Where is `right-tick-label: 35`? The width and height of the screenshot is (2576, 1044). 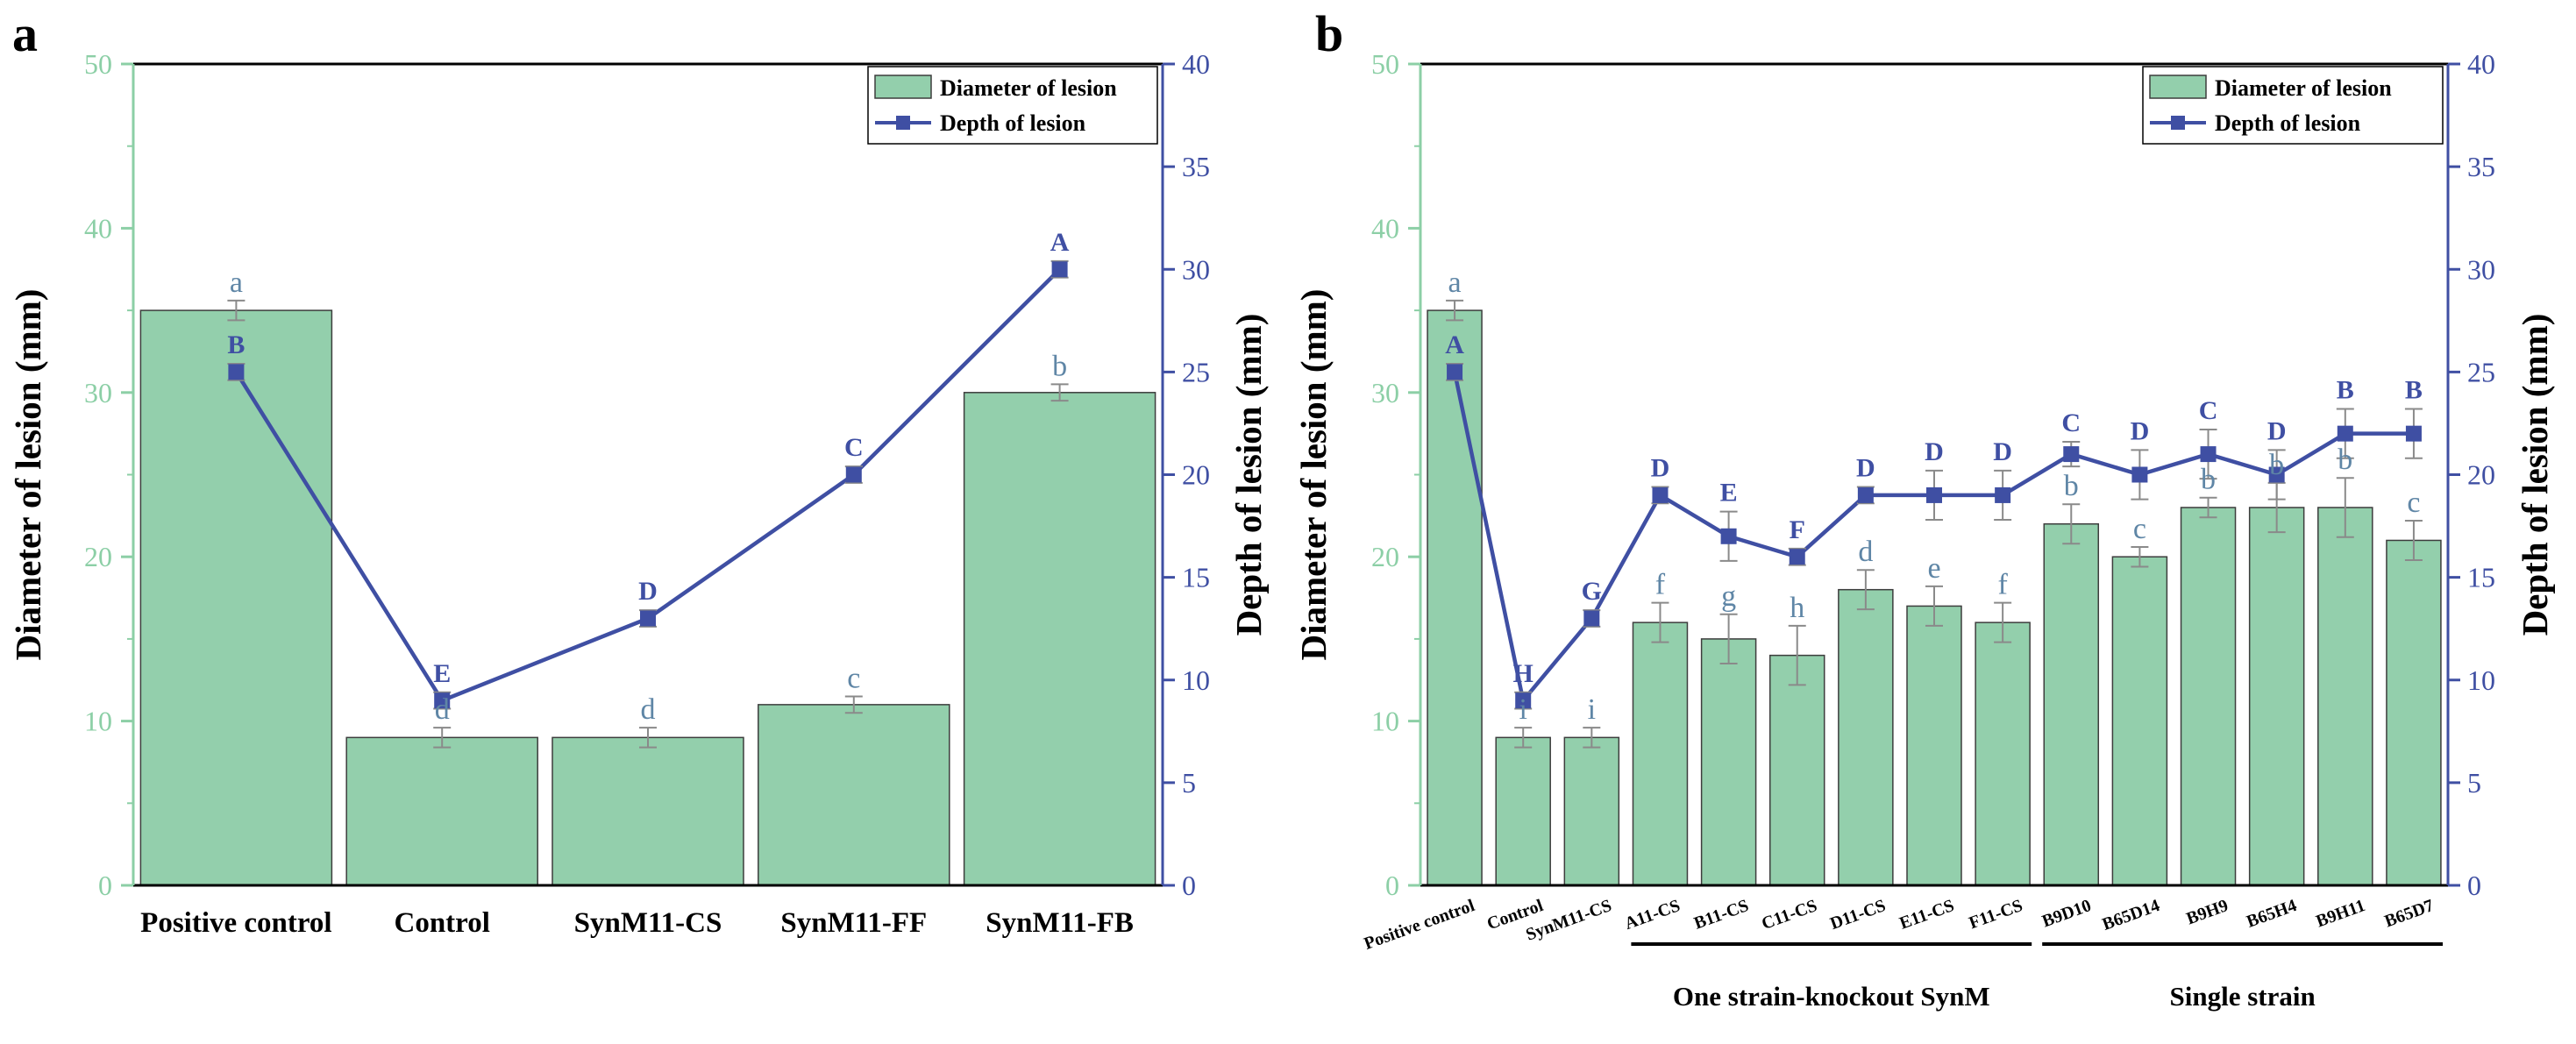
right-tick-label: 35 is located at coordinates (2481, 166).